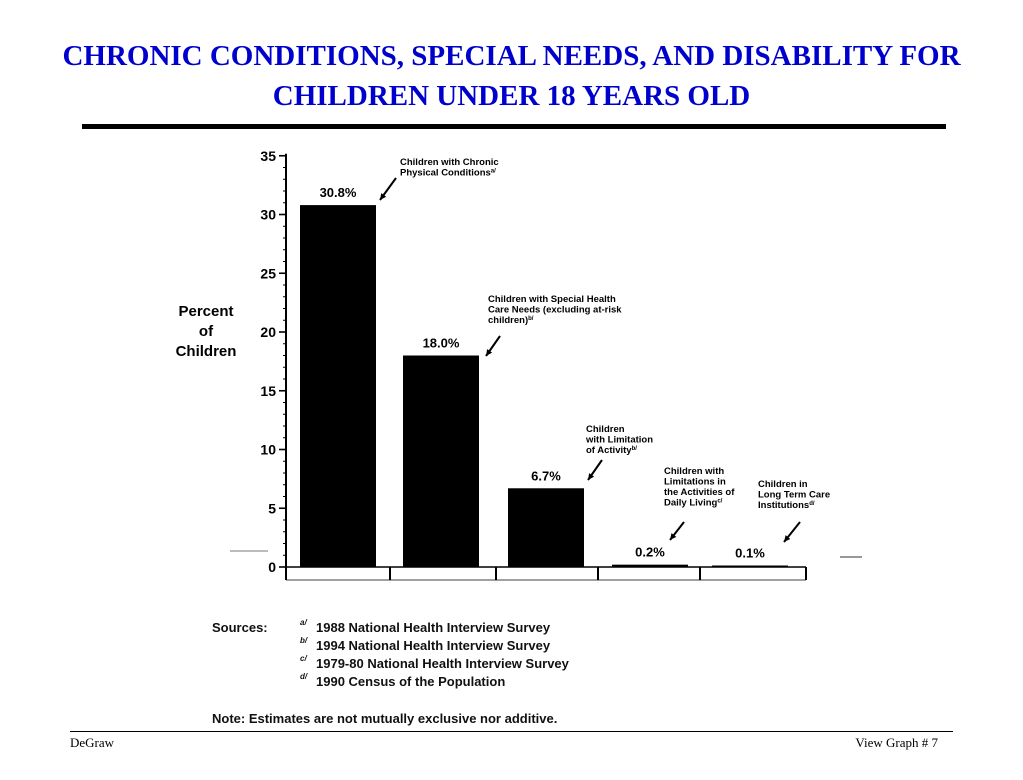  What do you see at coordinates (304, 640) in the screenshot?
I see `source-mark: b/` at bounding box center [304, 640].